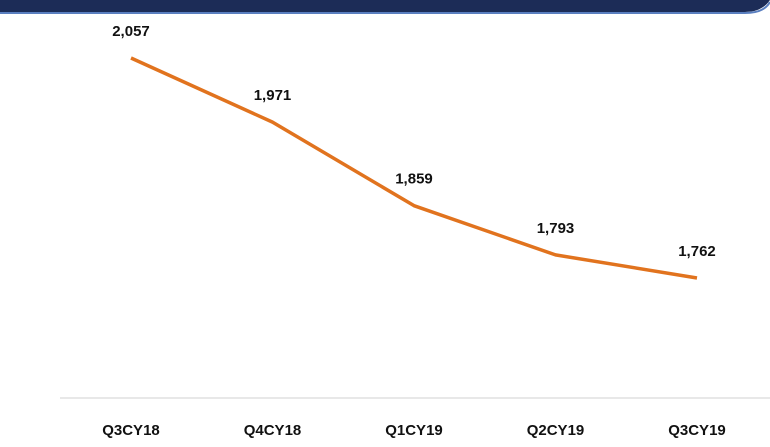 The image size is (770, 447). I want to click on header-bar, so click(385, 6).